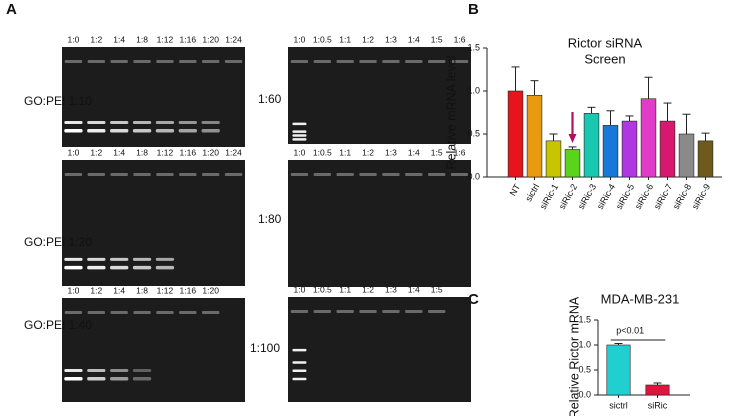 The height and width of the screenshot is (416, 753). I want to click on lane-label: 1:8, so click(142, 39).